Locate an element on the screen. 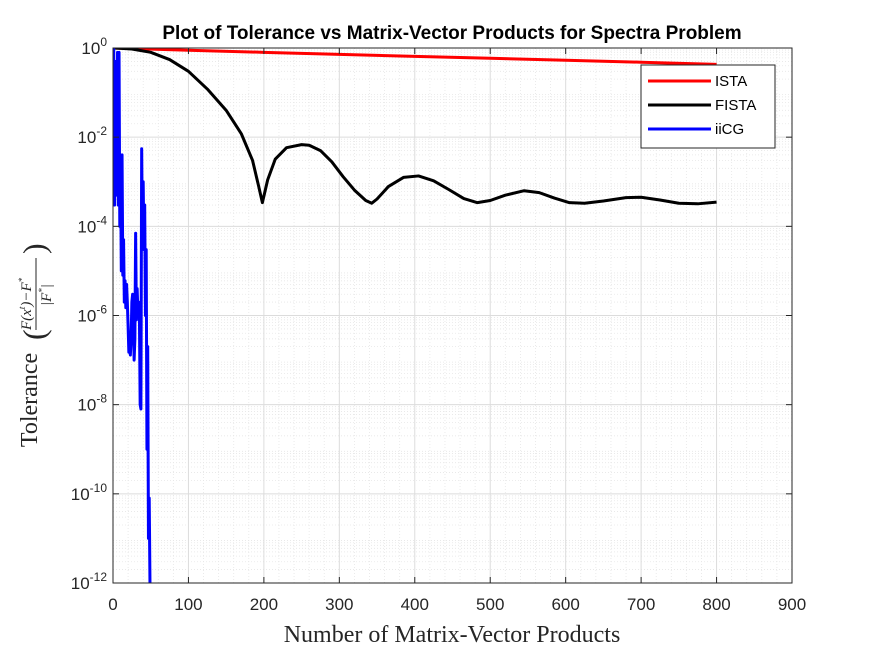  x-tick-label: 400 is located at coordinates (415, 604).